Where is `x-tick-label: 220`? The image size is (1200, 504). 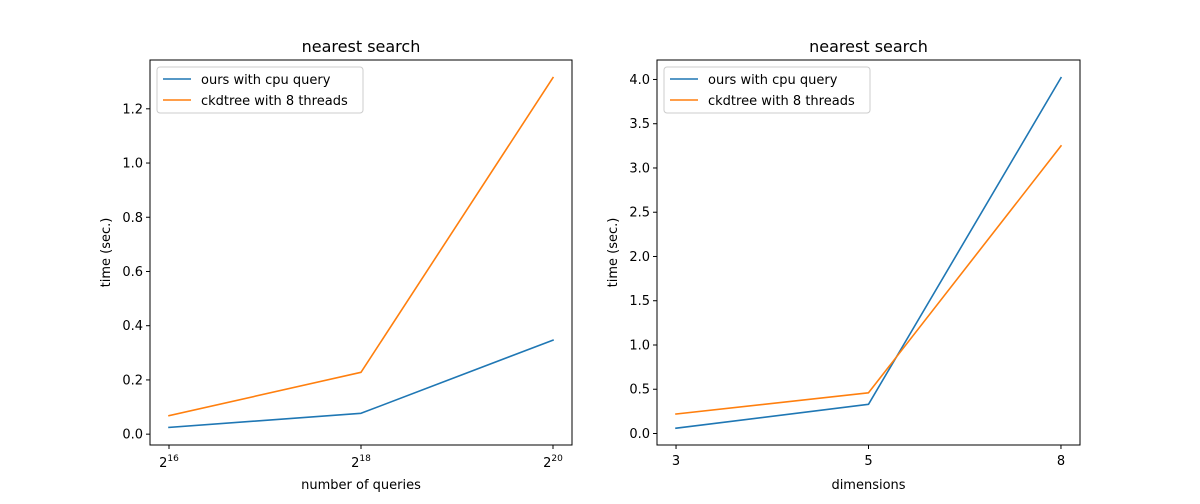
x-tick-label: 220 is located at coordinates (553, 462).